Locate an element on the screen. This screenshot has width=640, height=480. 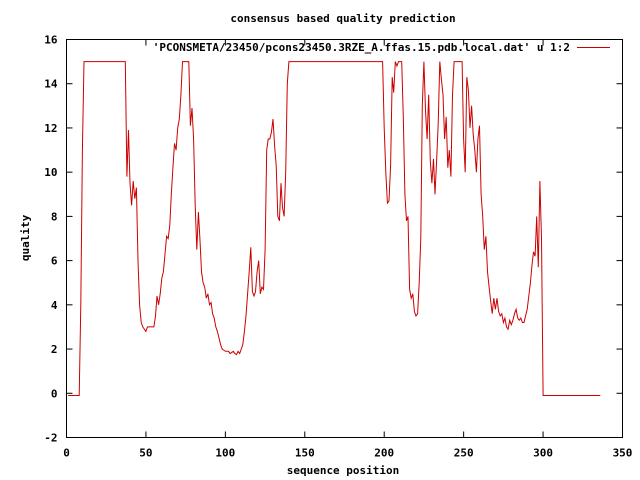
chart-title: consensus based quality prediction is located at coordinates (342, 18).